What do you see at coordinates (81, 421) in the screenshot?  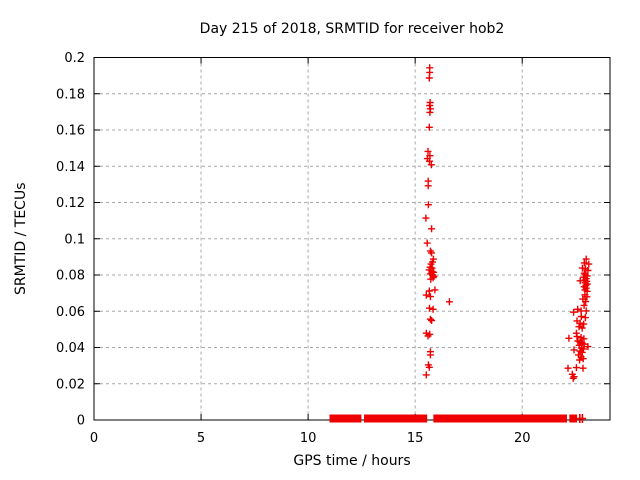 I see `y-tick-label-0: 0` at bounding box center [81, 421].